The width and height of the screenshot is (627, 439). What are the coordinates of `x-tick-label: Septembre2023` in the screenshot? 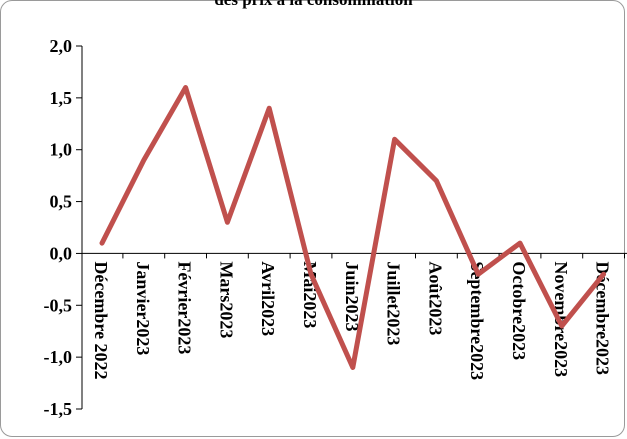 It's located at (477, 320).